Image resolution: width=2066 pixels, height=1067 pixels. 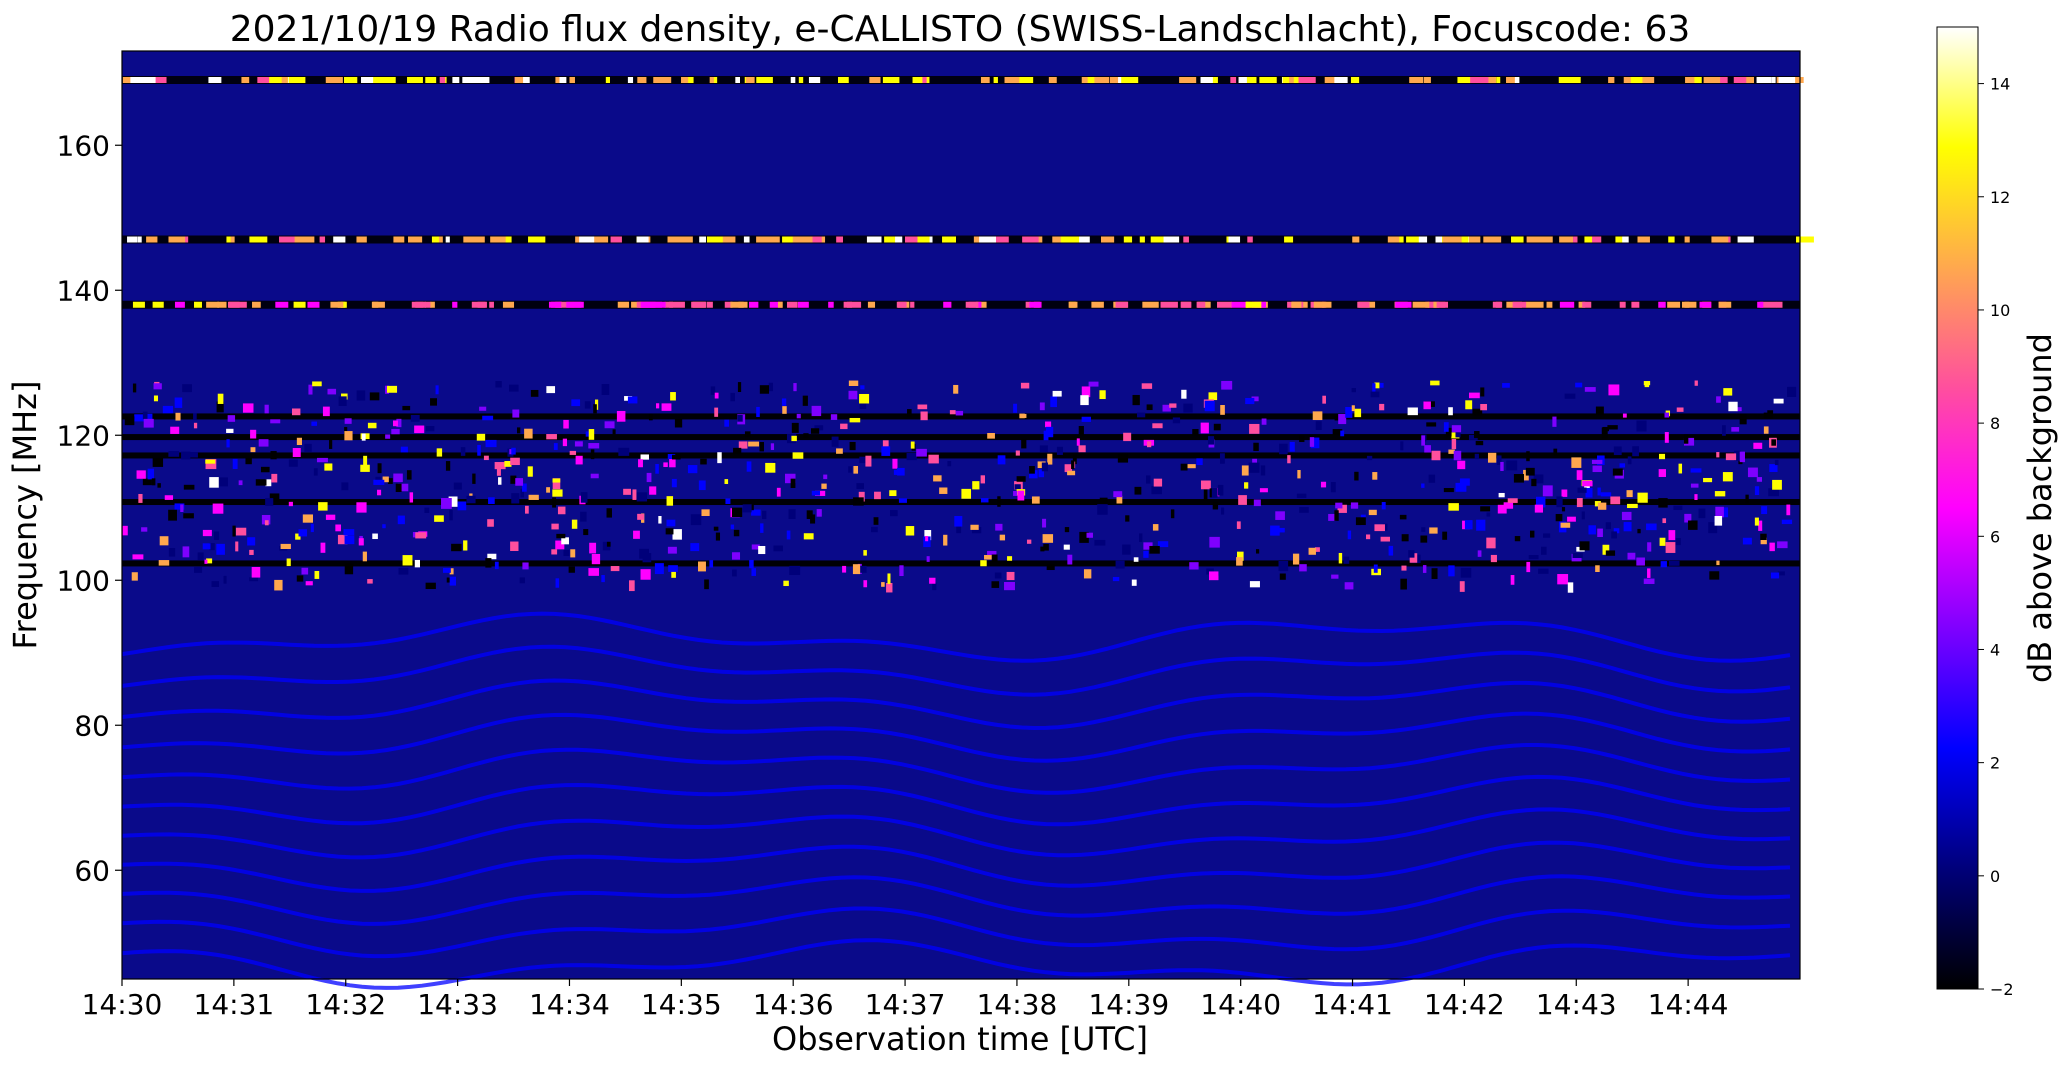 I want to click on colorbar-label: dB above background, so click(x=2040, y=508).